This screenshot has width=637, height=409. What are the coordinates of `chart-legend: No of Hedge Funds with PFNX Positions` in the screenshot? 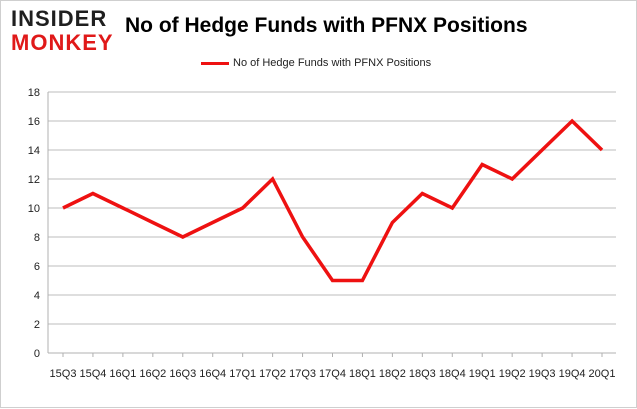 It's located at (316, 63).